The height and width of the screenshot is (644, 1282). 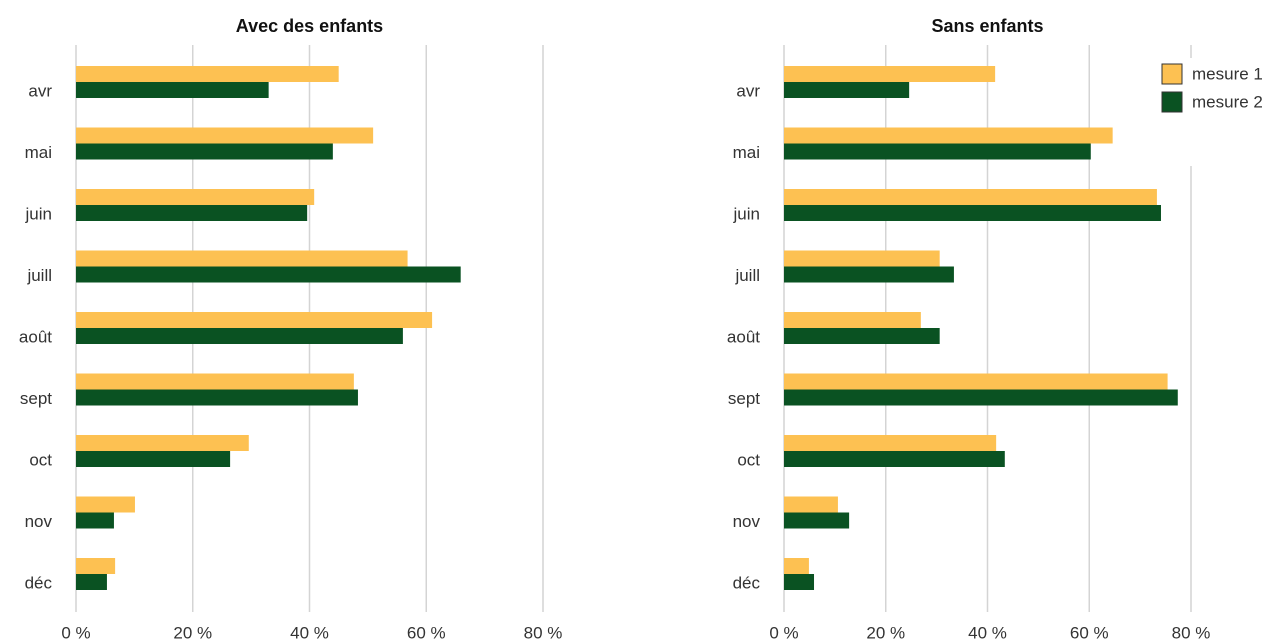 What do you see at coordinates (309, 26) in the screenshot?
I see `chart-title: Avec des enfants` at bounding box center [309, 26].